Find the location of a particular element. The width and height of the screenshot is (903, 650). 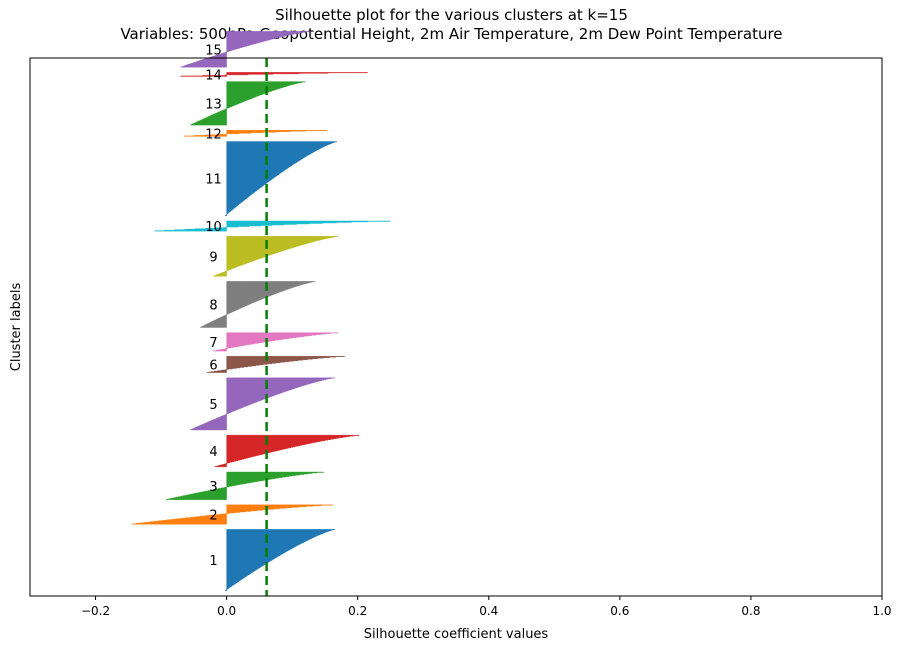

cluster-label-13: 13 is located at coordinates (213, 104).